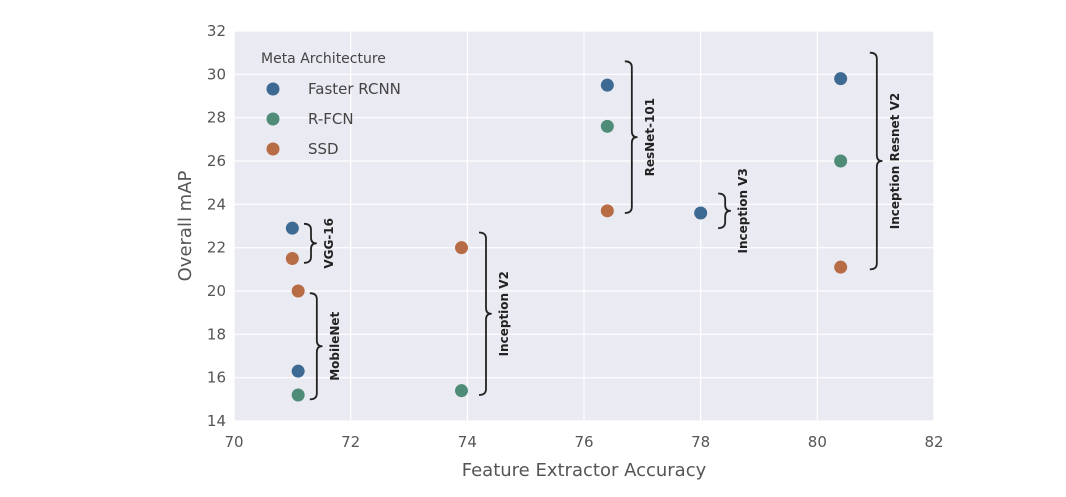  What do you see at coordinates (467, 442) in the screenshot?
I see `x-tick-label: 74` at bounding box center [467, 442].